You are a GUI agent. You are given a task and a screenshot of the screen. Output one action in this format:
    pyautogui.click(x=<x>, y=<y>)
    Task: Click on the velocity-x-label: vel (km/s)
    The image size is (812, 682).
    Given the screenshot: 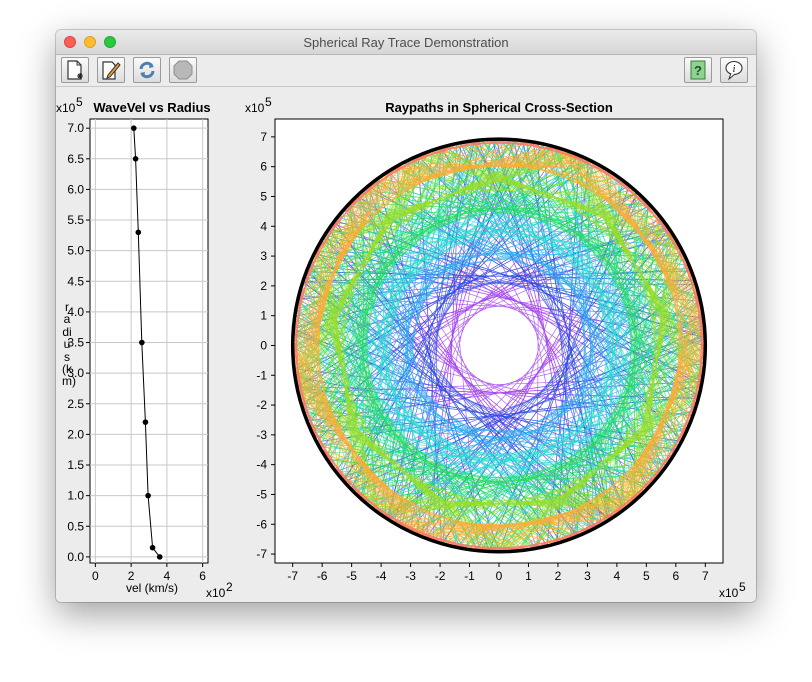 What is the action you would take?
    pyautogui.click(x=152, y=588)
    